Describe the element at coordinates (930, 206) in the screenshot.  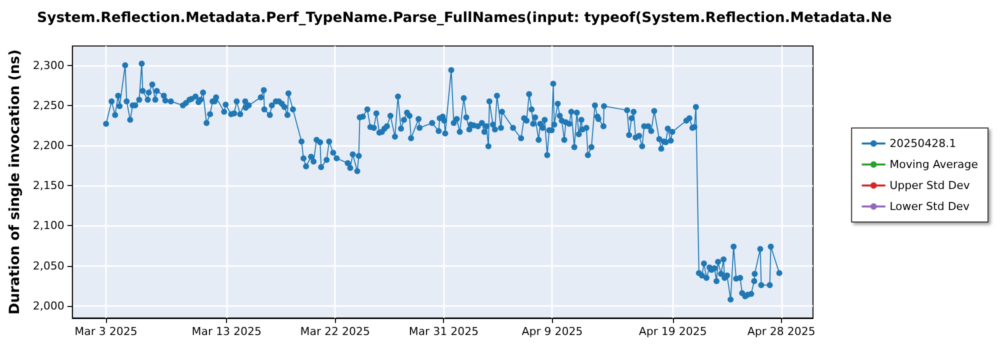
I see `legend-label: Lower Std Dev` at that location.